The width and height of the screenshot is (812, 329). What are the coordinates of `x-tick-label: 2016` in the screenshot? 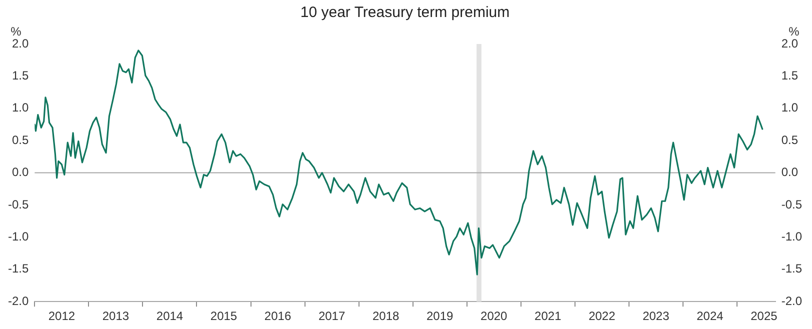 It's located at (278, 316).